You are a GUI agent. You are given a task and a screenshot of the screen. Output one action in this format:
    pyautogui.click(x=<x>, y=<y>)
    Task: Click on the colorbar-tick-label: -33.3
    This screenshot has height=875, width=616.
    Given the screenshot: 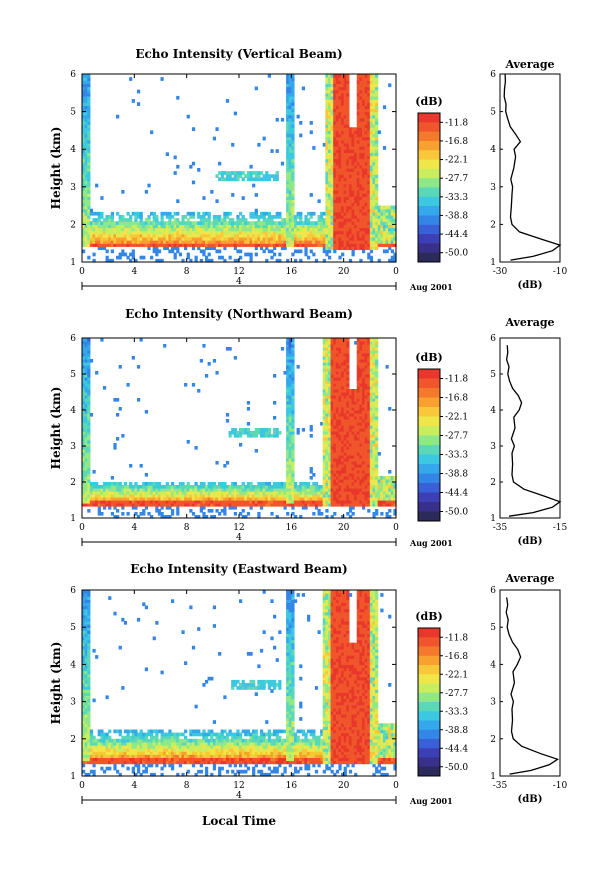 What is the action you would take?
    pyautogui.click(x=456, y=712)
    